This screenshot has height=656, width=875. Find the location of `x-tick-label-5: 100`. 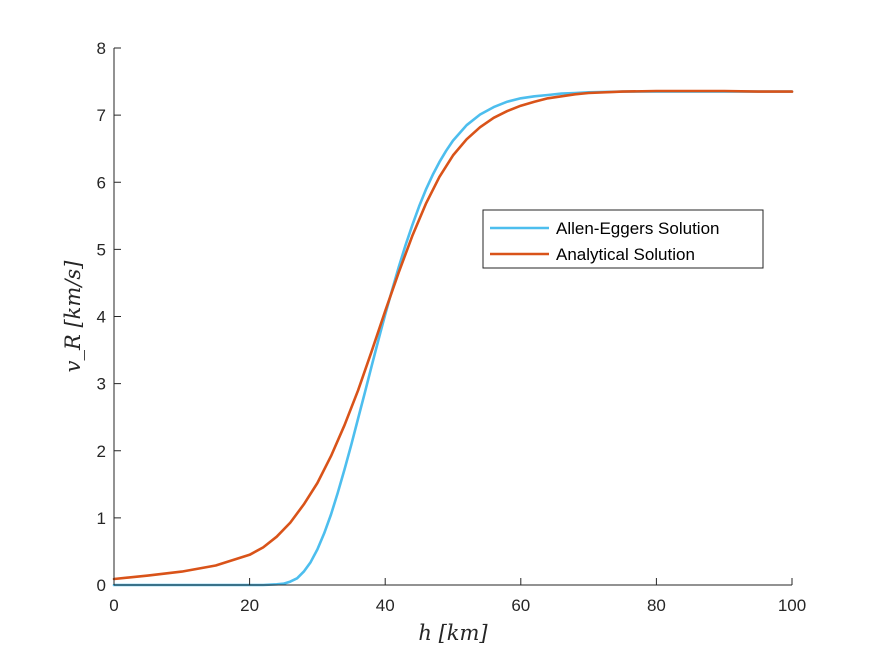

x-tick-label-5: 100 is located at coordinates (792, 605).